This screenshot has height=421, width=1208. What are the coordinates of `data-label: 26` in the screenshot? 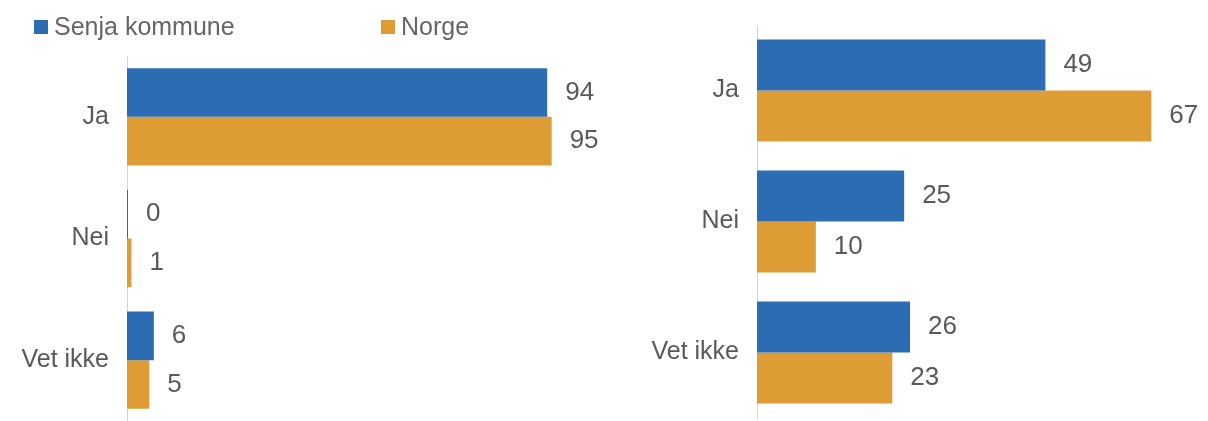 It's located at (942, 325).